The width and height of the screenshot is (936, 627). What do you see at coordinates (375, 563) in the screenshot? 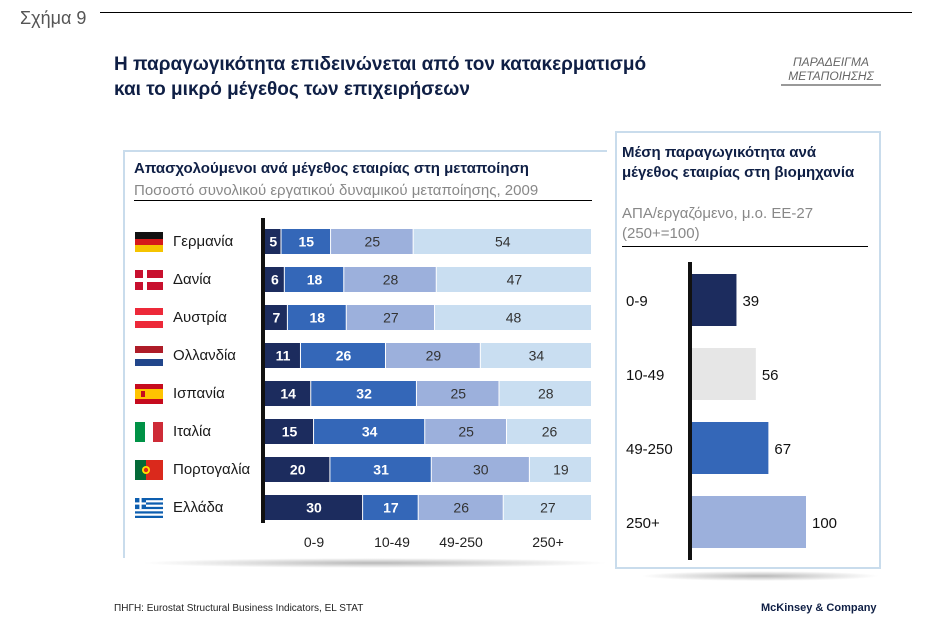
I see `left-panel-shadow` at bounding box center [375, 563].